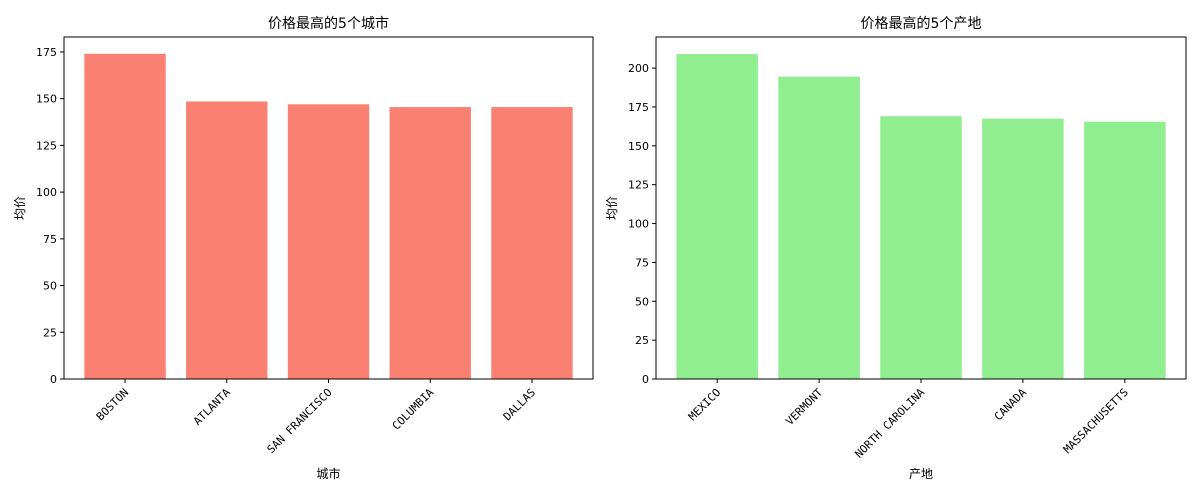 Image resolution: width=1200 pixels, height=500 pixels. Describe the element at coordinates (532, 243) in the screenshot. I see `bar-dallas` at that location.